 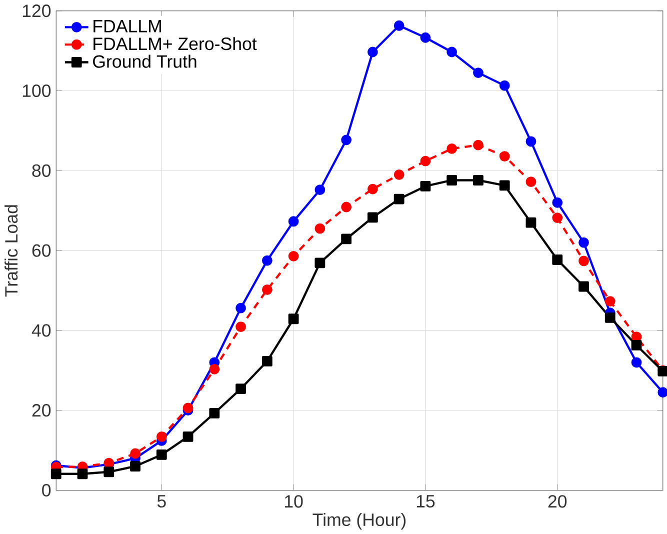 I want to click on y-tick-label: 100, so click(x=36, y=90).